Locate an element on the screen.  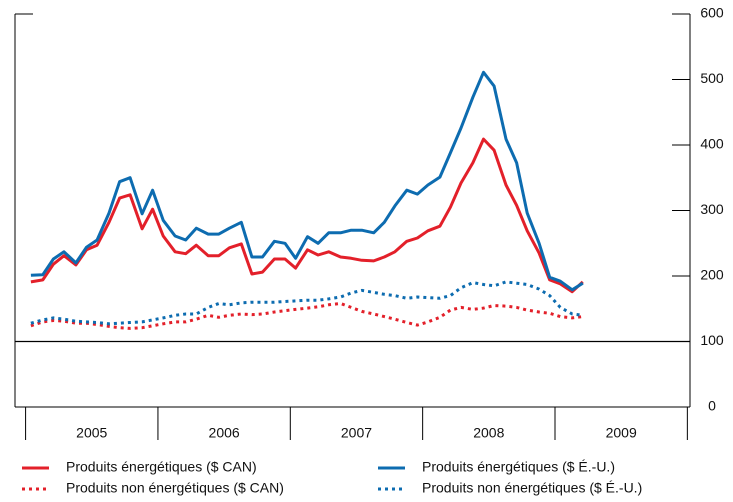
y-tick-label: 500 is located at coordinates (712, 78).